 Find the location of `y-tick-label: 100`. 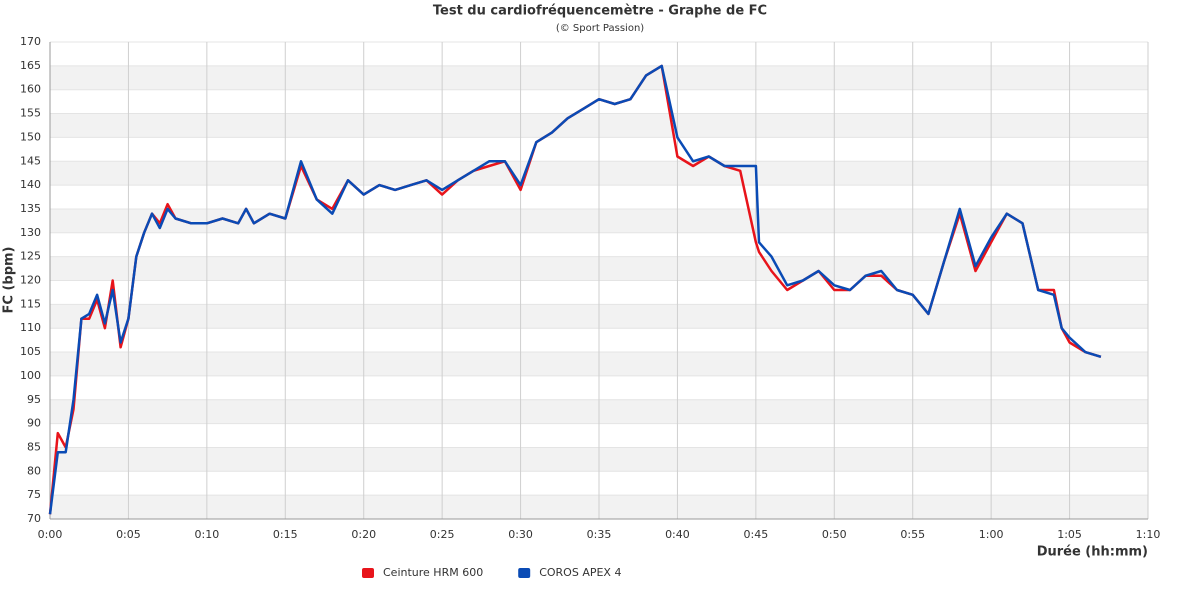

y-tick-label: 100 is located at coordinates (30, 375).